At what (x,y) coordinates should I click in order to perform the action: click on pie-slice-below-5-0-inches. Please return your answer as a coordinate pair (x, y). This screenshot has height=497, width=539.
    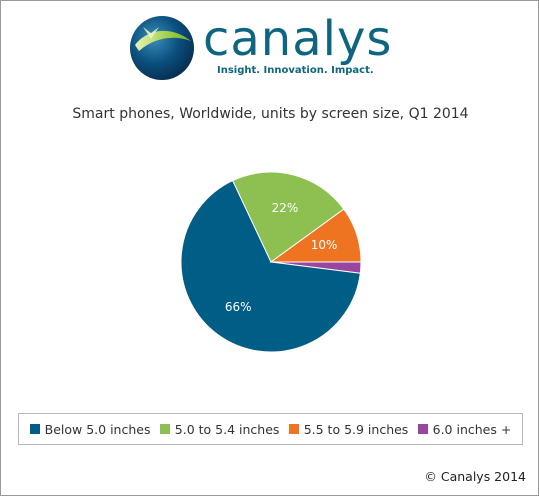
    Looking at the image, I should click on (270, 266).